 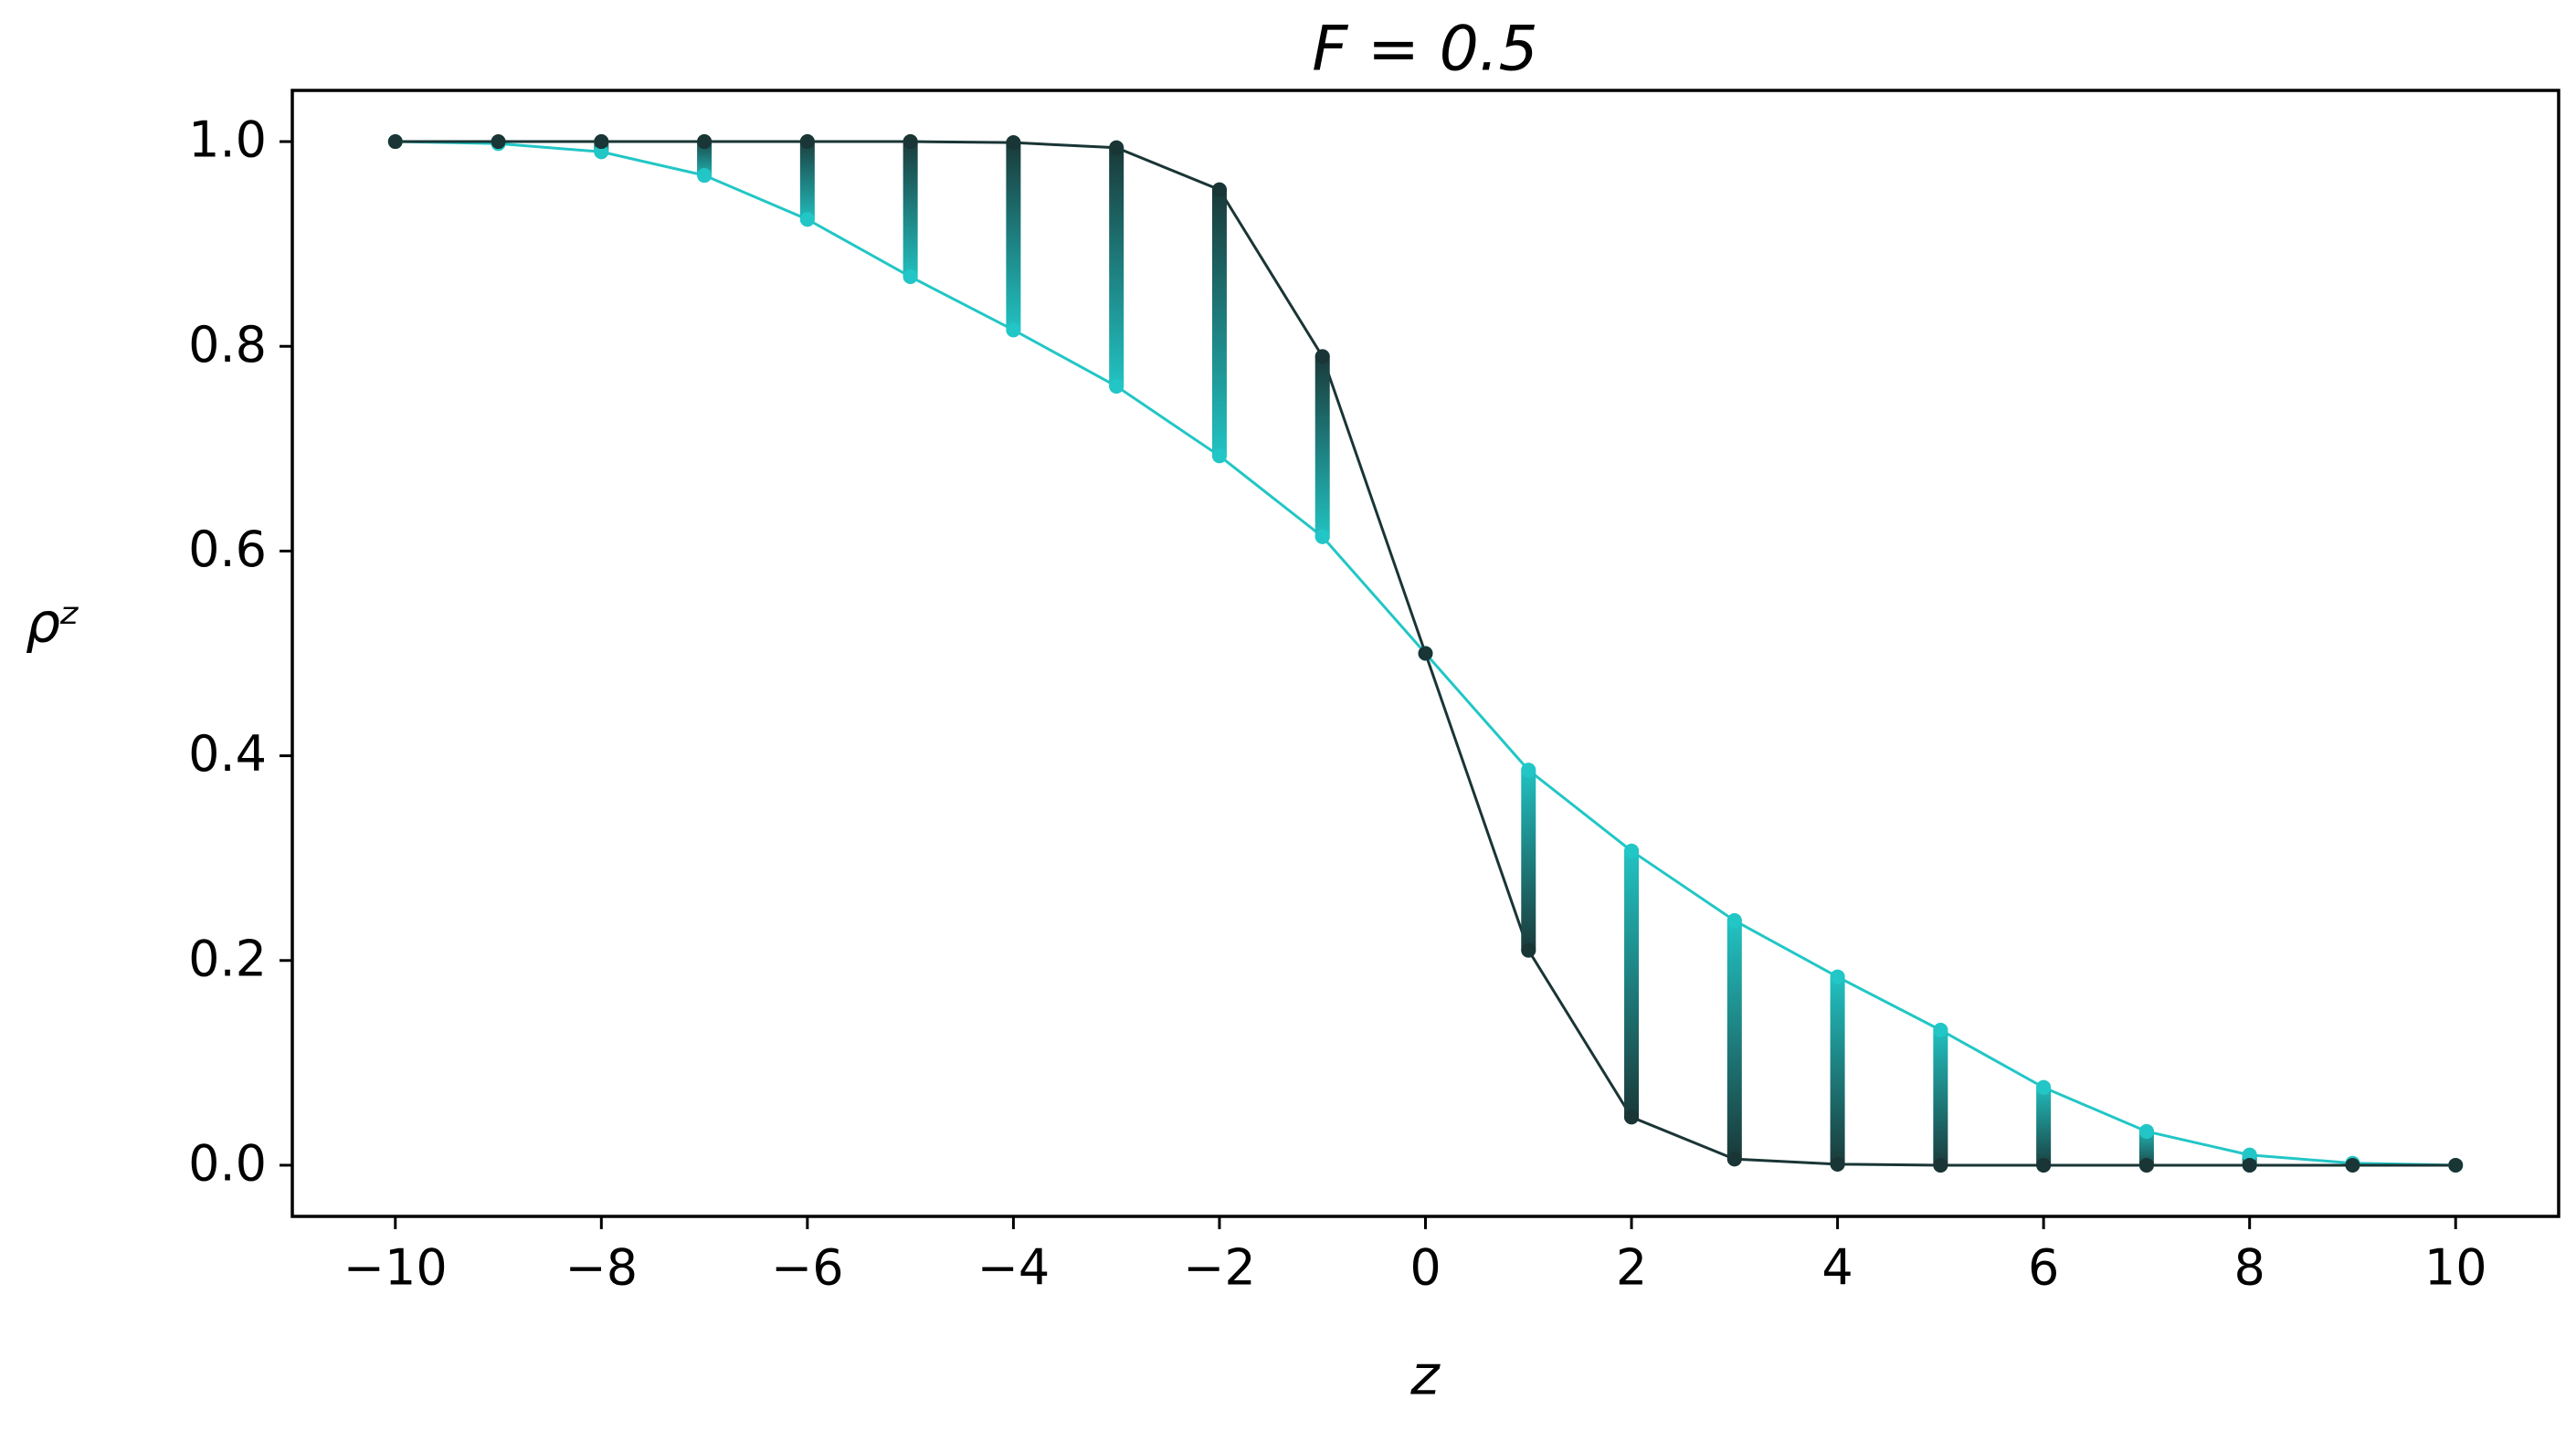 I want to click on y-tick-label: 1.0, so click(x=227, y=140).